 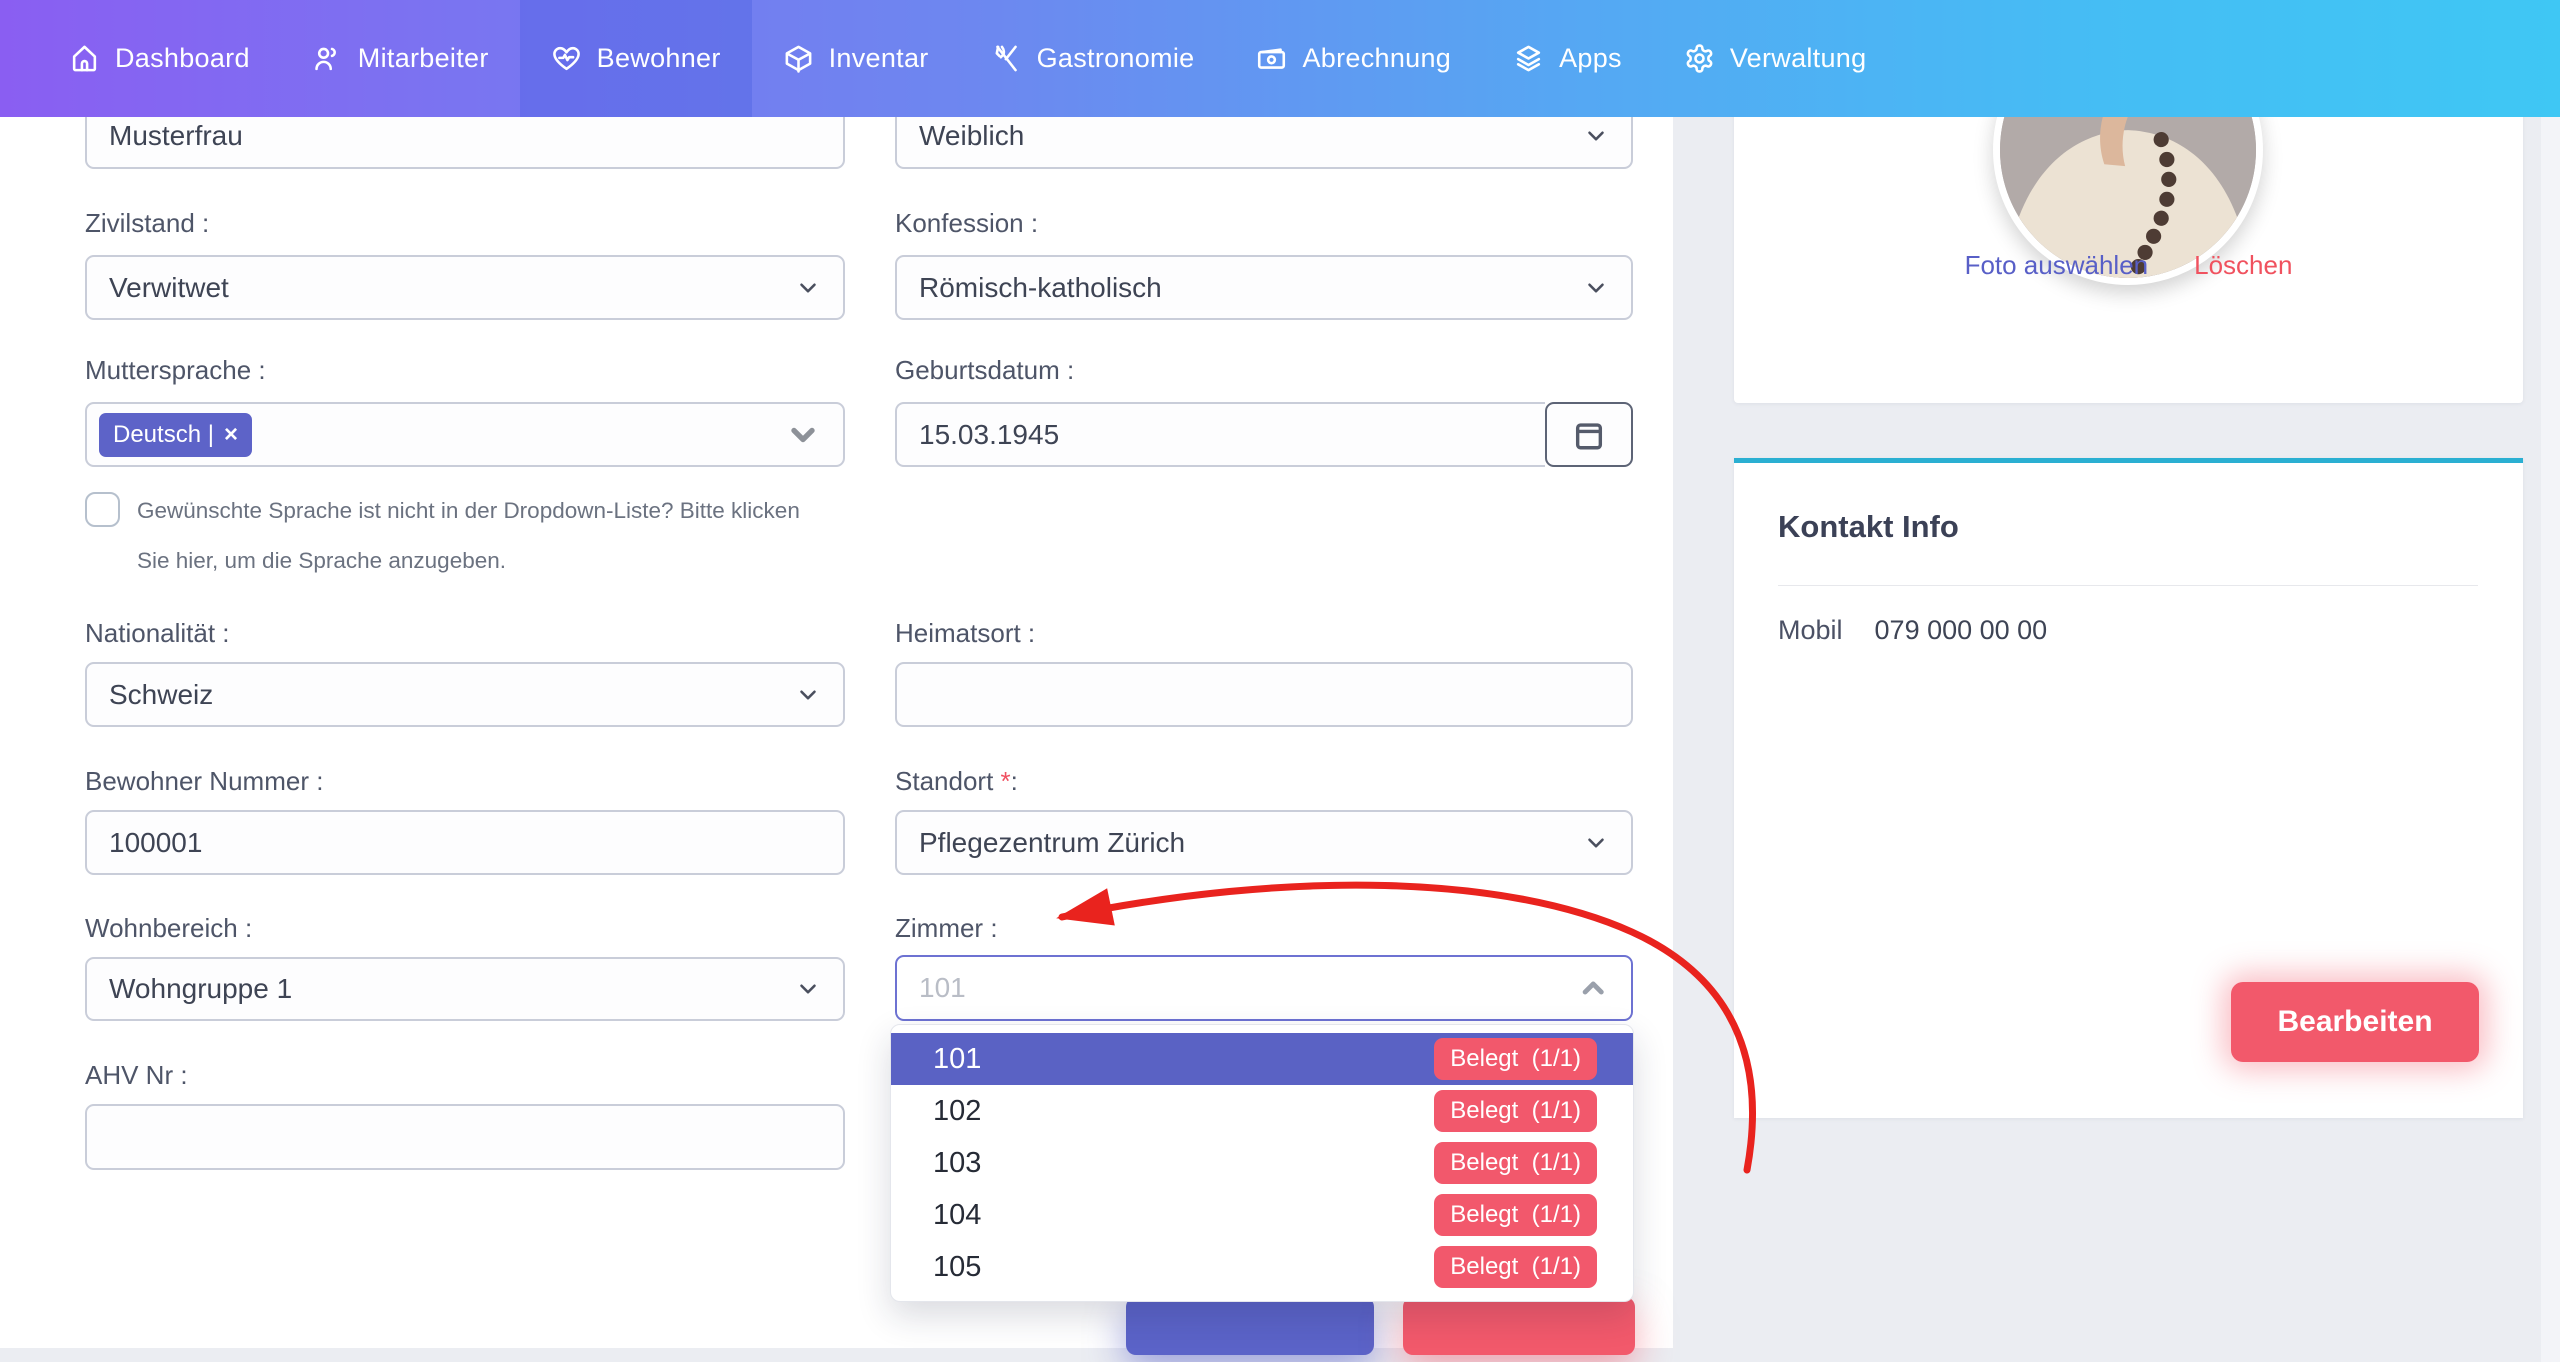 What do you see at coordinates (1528, 58) in the screenshot?
I see `layers-icon` at bounding box center [1528, 58].